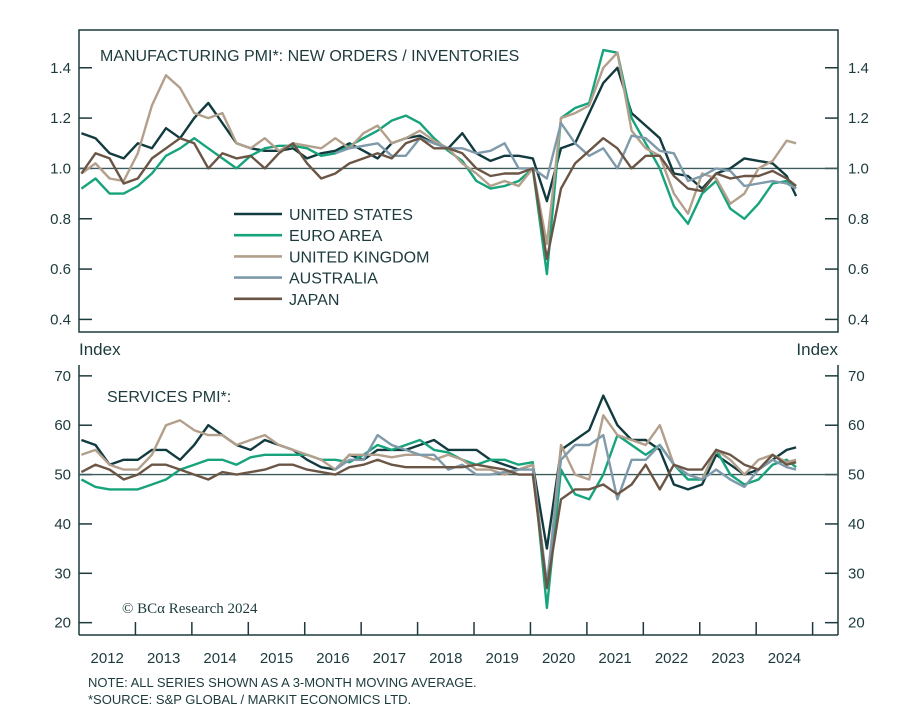  Describe the element at coordinates (60, 168) in the screenshot. I see `manufacturing-left-tick-label: 1.0` at that location.